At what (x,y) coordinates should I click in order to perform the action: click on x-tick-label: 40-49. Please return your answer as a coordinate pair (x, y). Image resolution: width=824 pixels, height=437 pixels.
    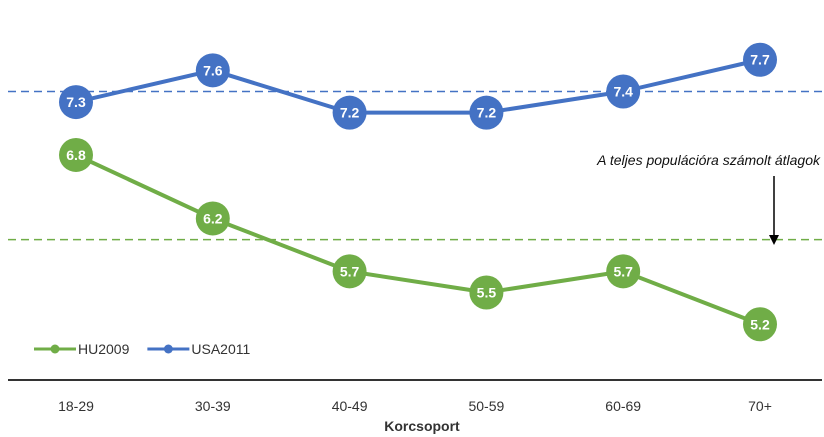
    Looking at the image, I should click on (350, 406).